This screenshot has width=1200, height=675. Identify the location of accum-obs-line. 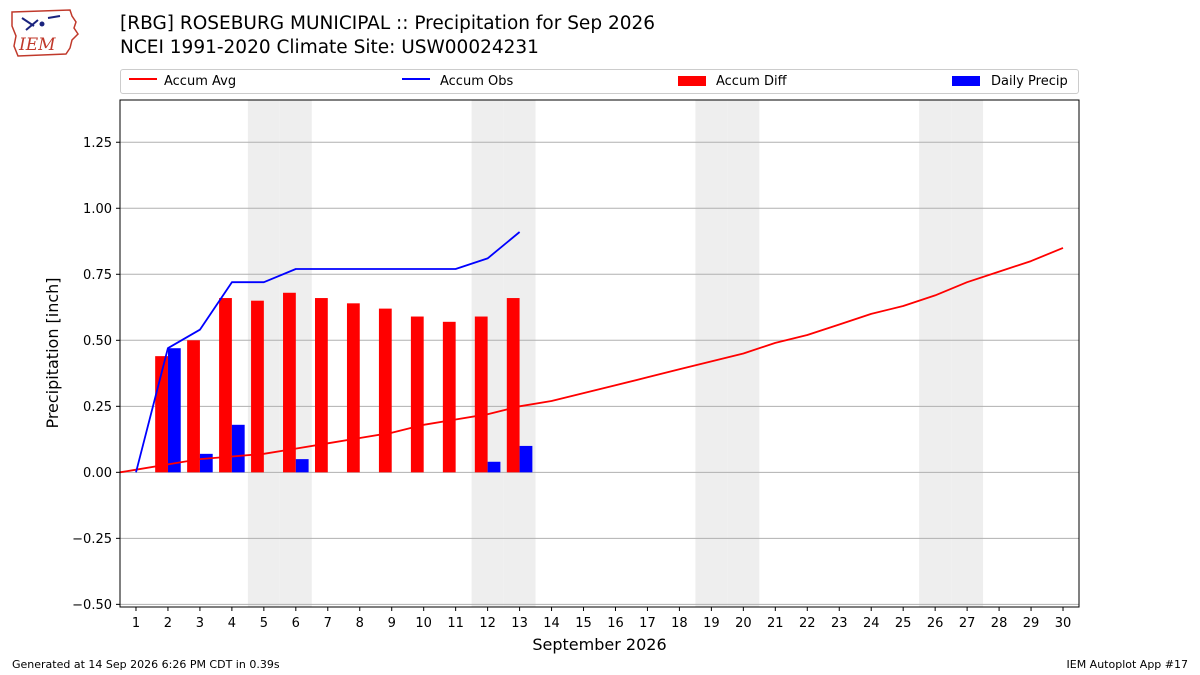
(328, 352).